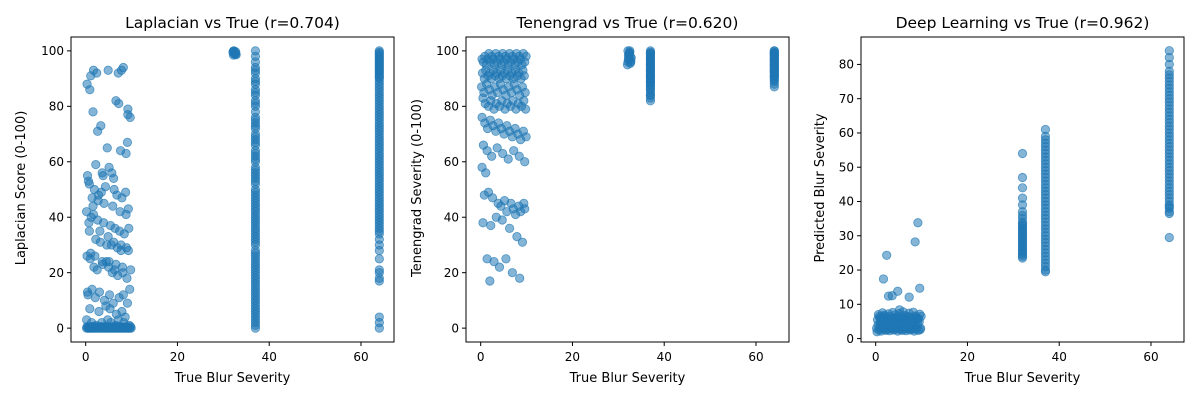 The width and height of the screenshot is (1200, 400). I want to click on y-axis-ticks: 0 10 20 30 40 50 60 70 80, so click(850, 202).